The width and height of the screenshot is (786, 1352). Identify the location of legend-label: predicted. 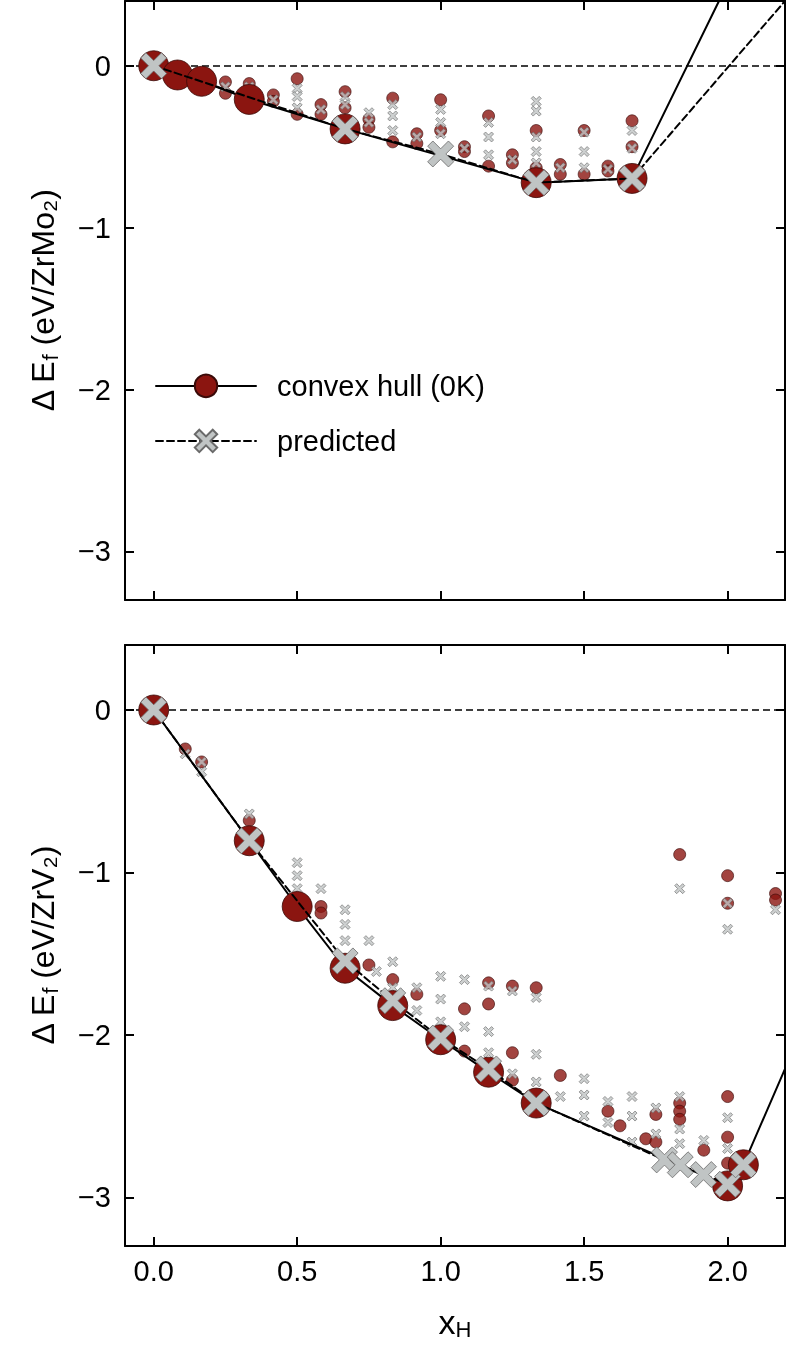
(337, 440).